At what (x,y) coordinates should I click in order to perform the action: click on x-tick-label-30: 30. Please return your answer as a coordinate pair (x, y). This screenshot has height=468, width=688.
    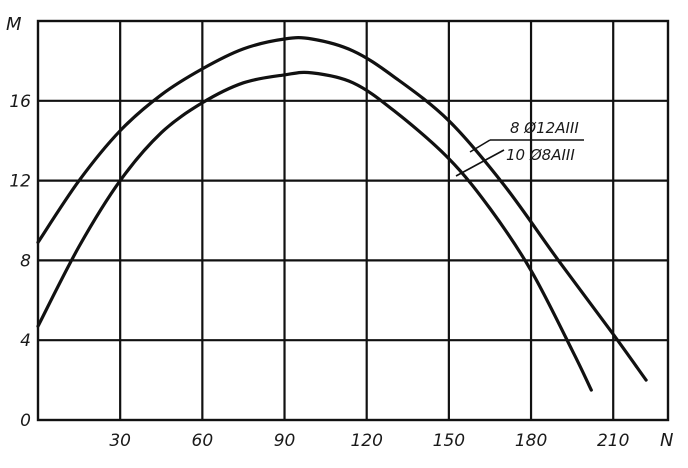
    Looking at the image, I should click on (120, 441).